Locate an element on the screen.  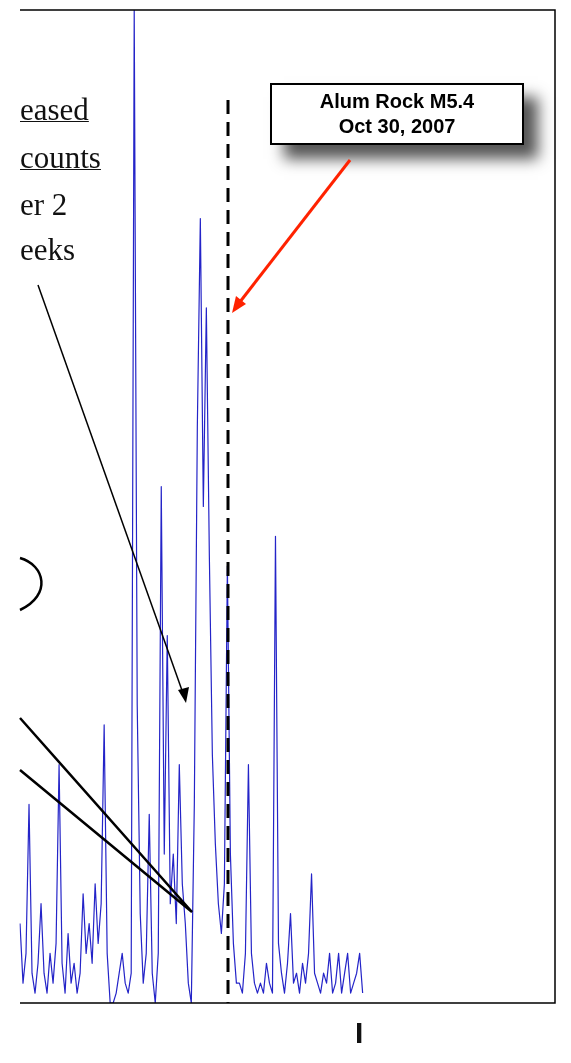
annotation: eased is located at coordinates (54, 109).